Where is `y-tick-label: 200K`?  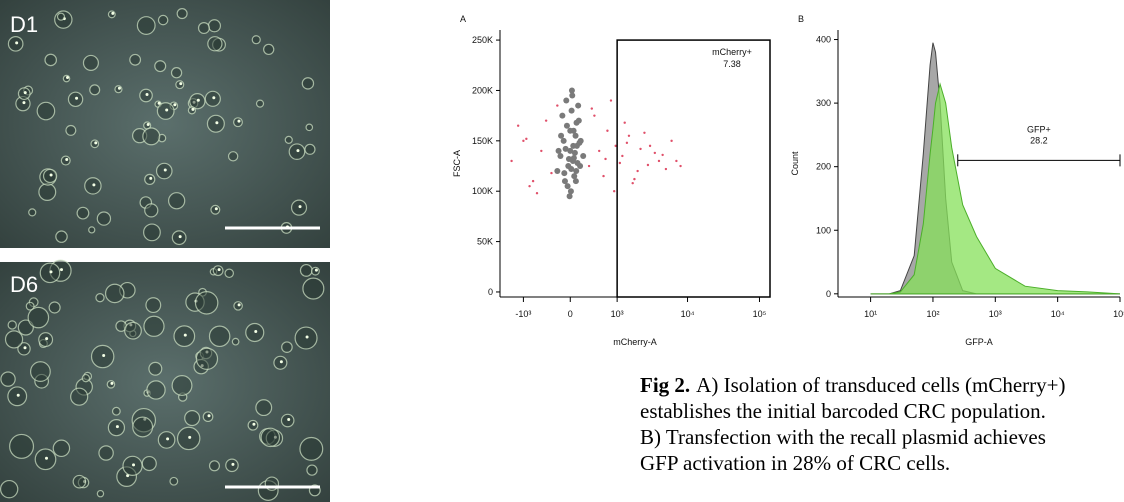 y-tick-label: 200K is located at coordinates (482, 90).